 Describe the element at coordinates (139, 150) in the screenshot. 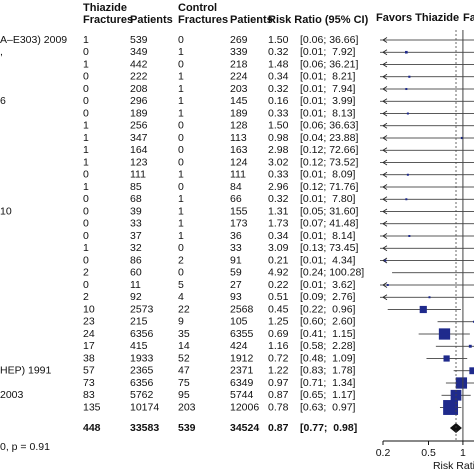

I see `cell-t-n: 164` at that location.